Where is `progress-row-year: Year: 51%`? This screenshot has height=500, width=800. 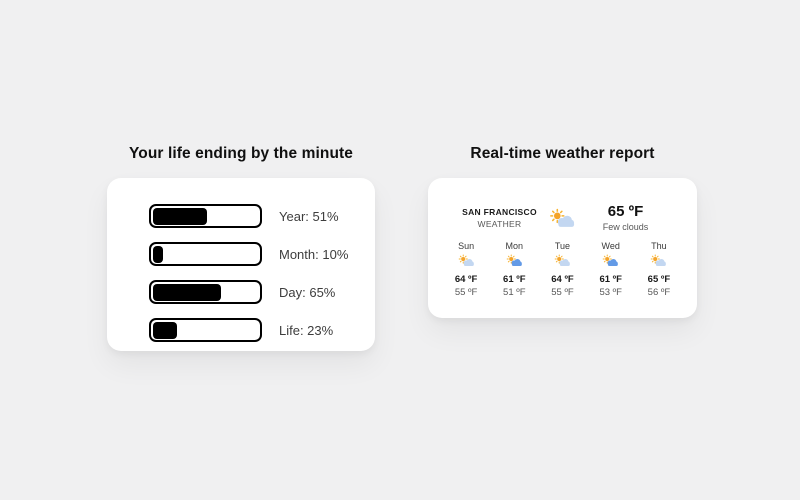
progress-row-year: Year: 51% is located at coordinates (262, 216).